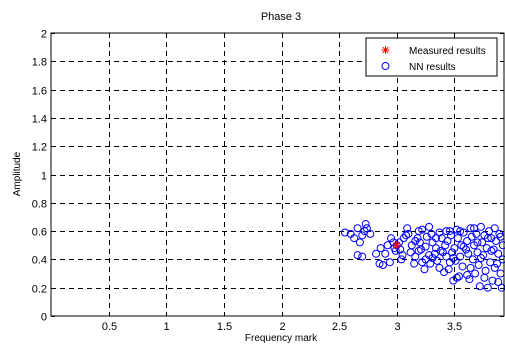 The image size is (505, 345). What do you see at coordinates (39, 290) in the screenshot?
I see `y-tick-label: 0.2` at bounding box center [39, 290].